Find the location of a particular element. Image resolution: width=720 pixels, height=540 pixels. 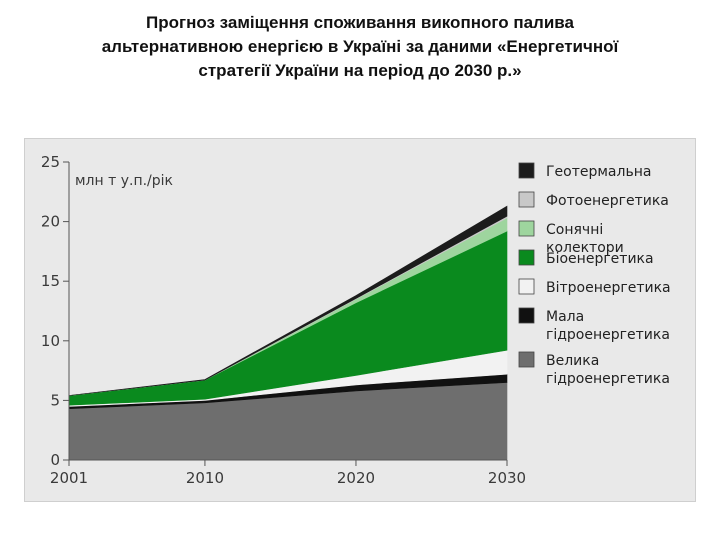

x-tick-label: 2001 is located at coordinates (69, 478).